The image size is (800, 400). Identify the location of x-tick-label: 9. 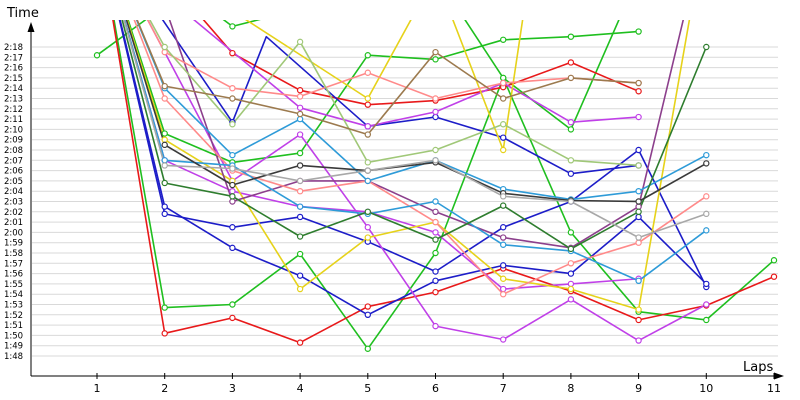
(638, 388).